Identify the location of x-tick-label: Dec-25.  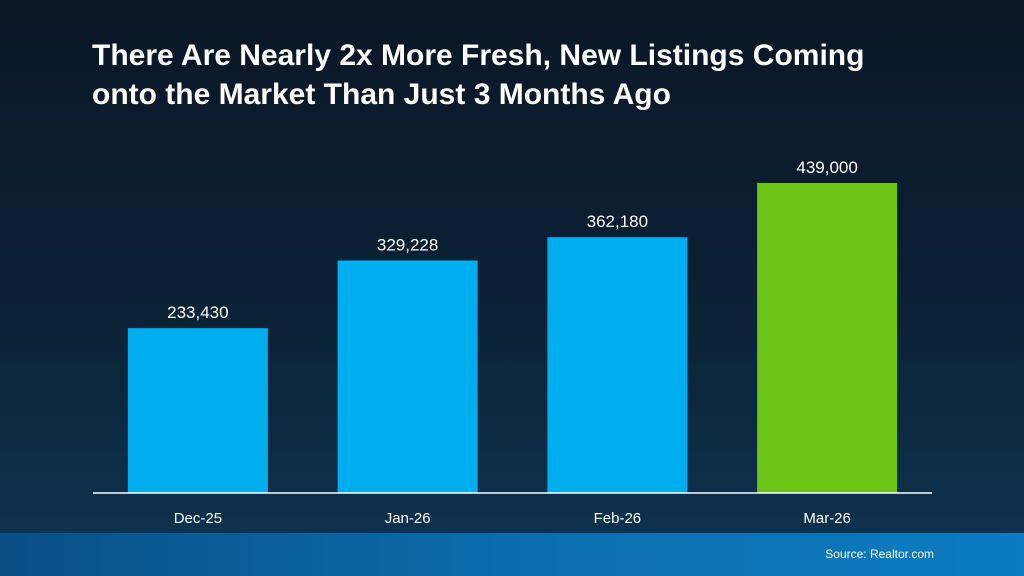
(198, 518).